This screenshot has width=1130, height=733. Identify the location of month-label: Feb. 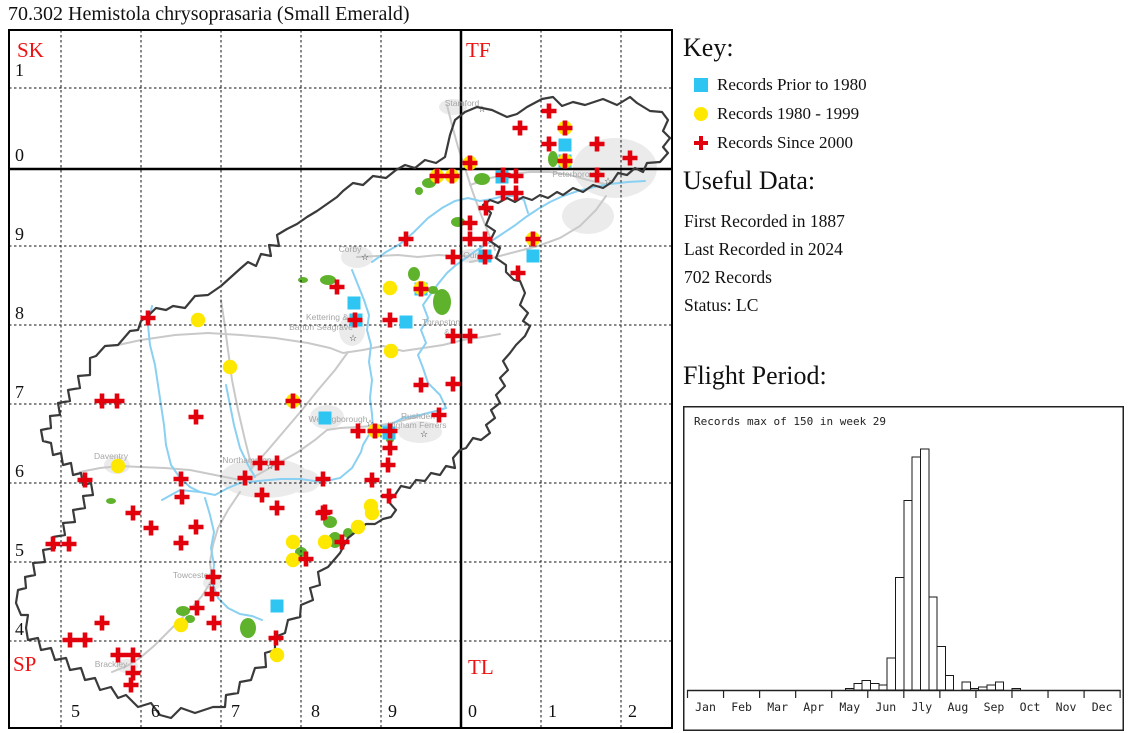
(741, 707).